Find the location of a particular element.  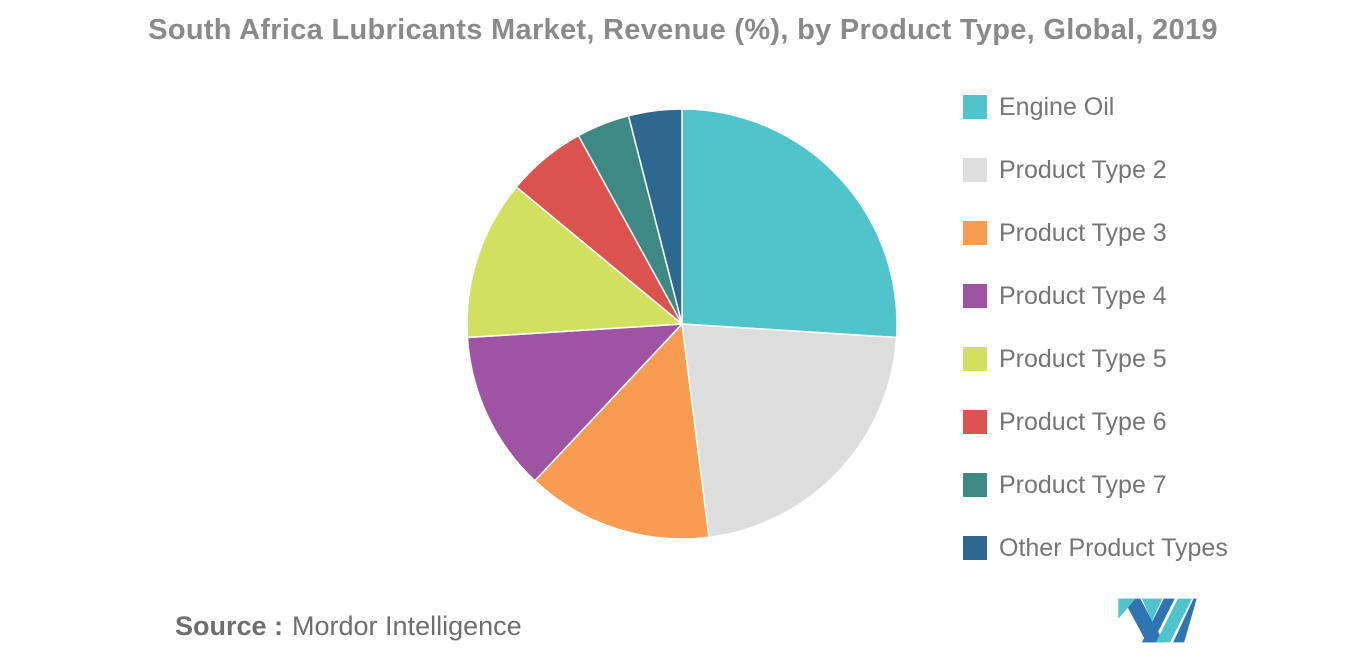

logo-mid-diagonal is located at coordinates (1158, 620).